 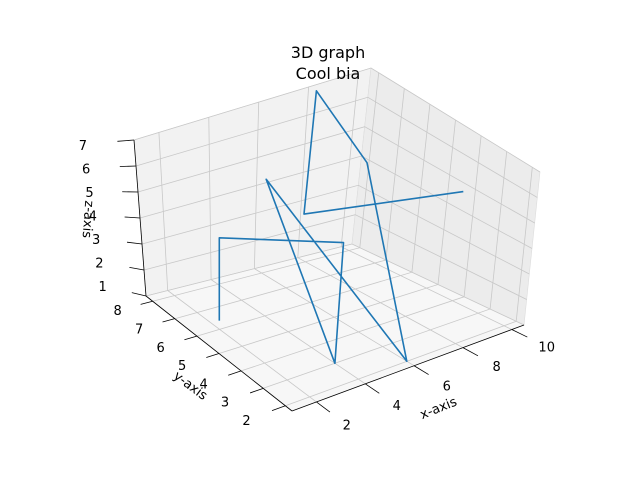 What do you see at coordinates (83, 146) in the screenshot?
I see `z-tick-label: 7` at bounding box center [83, 146].